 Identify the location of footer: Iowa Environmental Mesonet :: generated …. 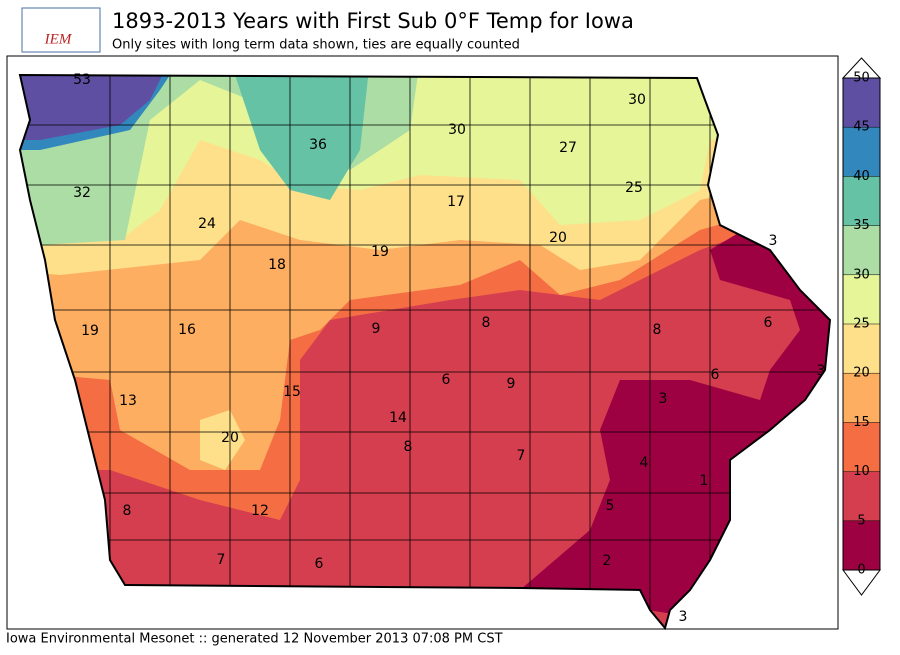
(254, 639).